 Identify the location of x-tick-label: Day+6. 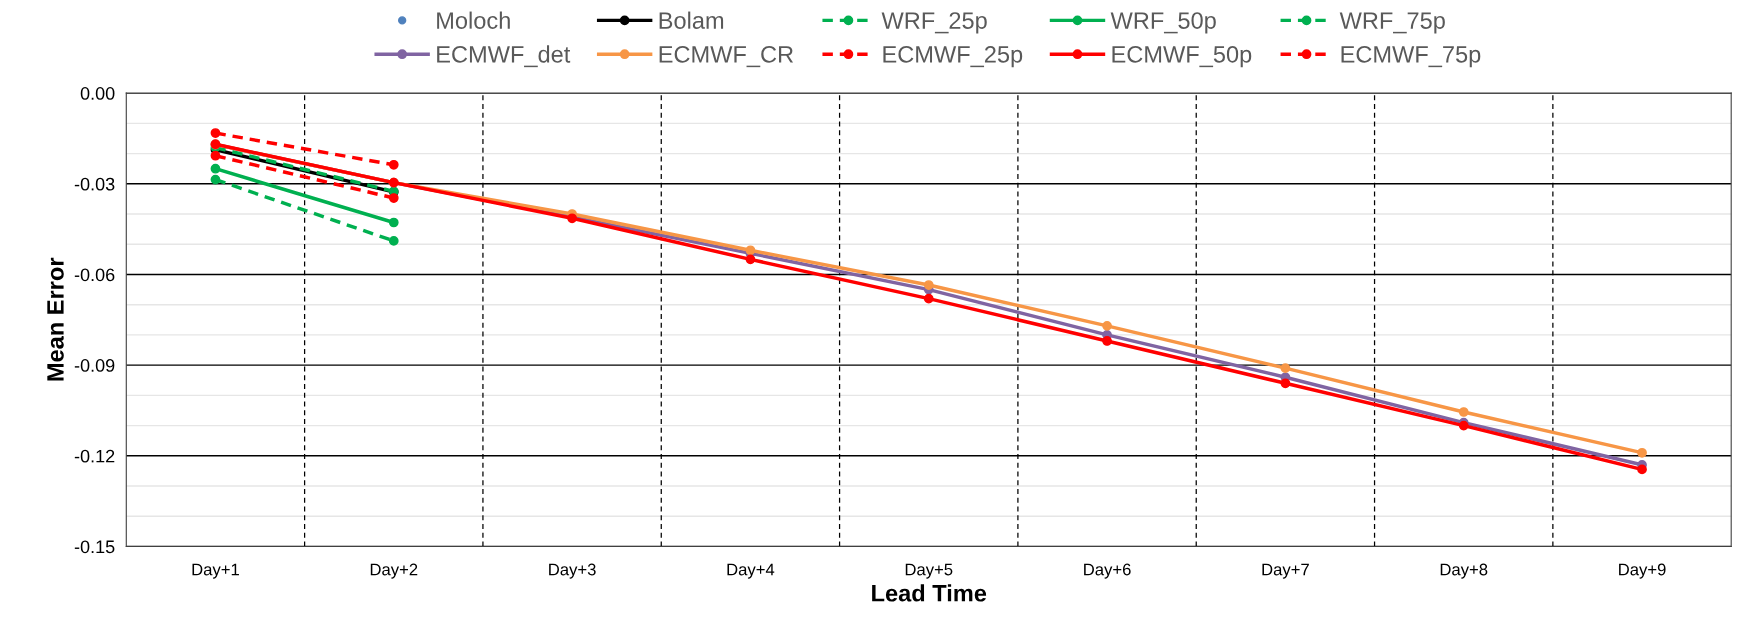
(1107, 571).